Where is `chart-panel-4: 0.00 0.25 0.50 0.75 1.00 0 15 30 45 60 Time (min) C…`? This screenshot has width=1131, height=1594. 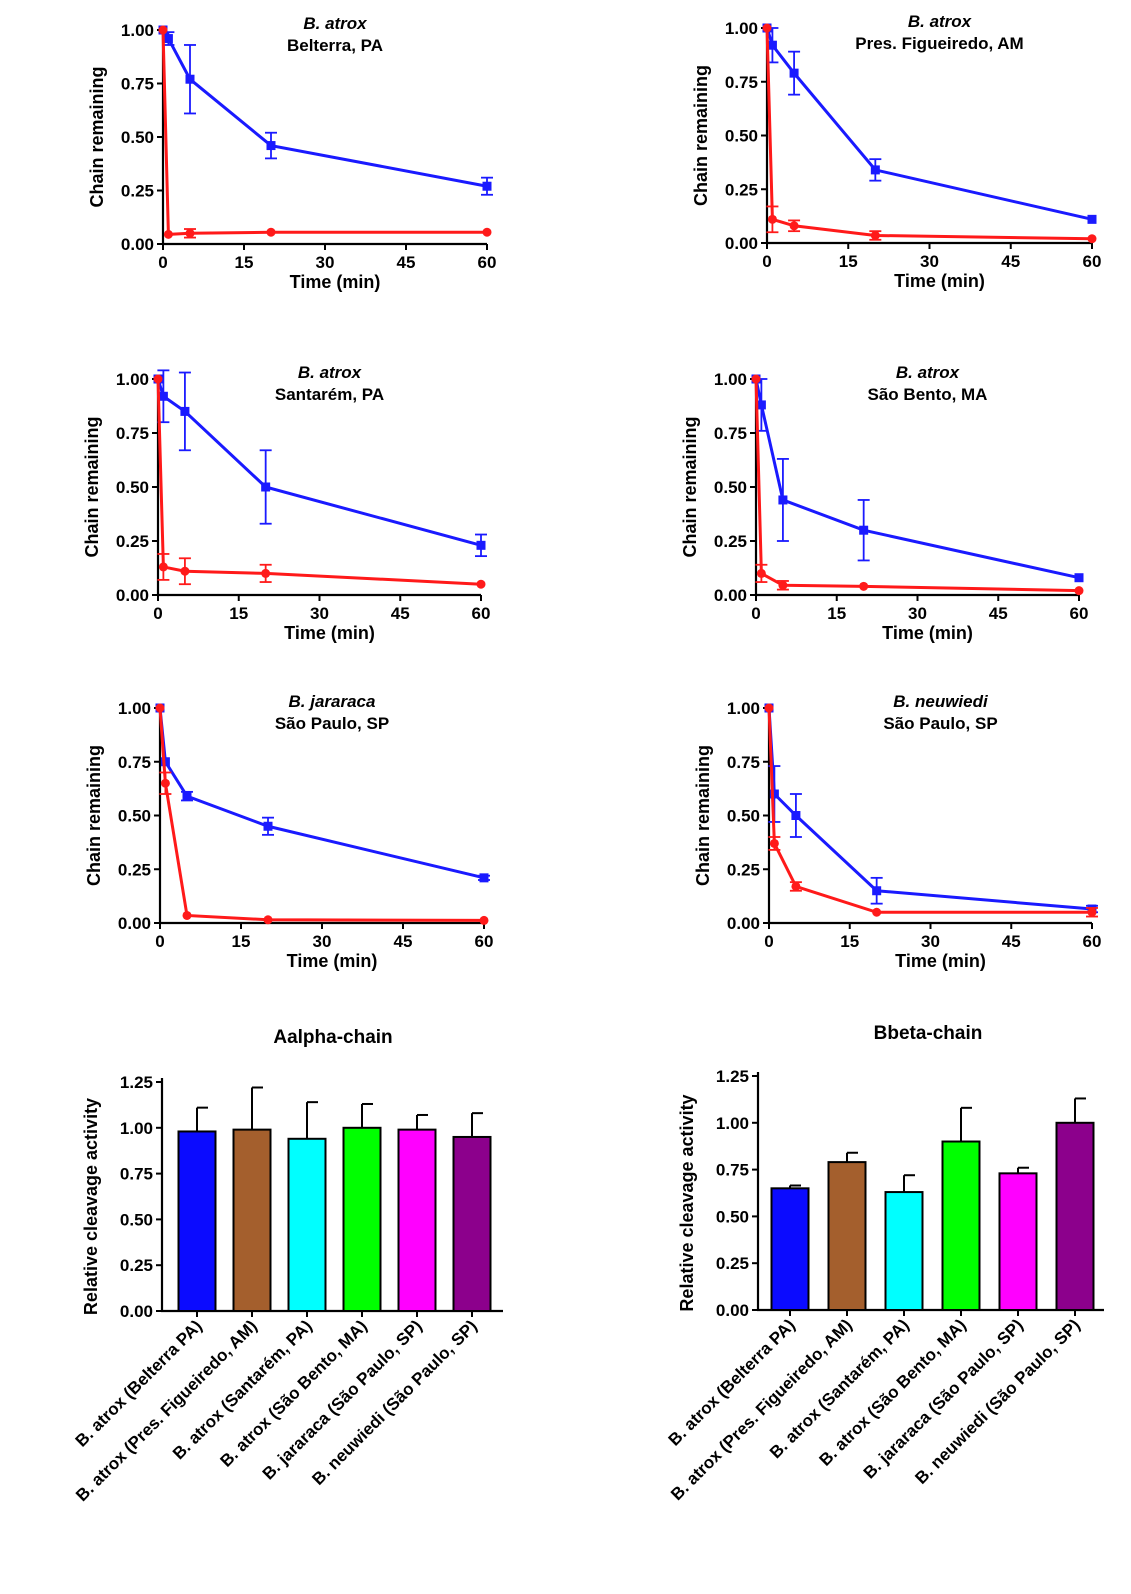 chart-panel-4: 0.00 0.25 0.50 0.75 1.00 0 15 30 45 60 Time (min) C… is located at coordinates (884, 503).